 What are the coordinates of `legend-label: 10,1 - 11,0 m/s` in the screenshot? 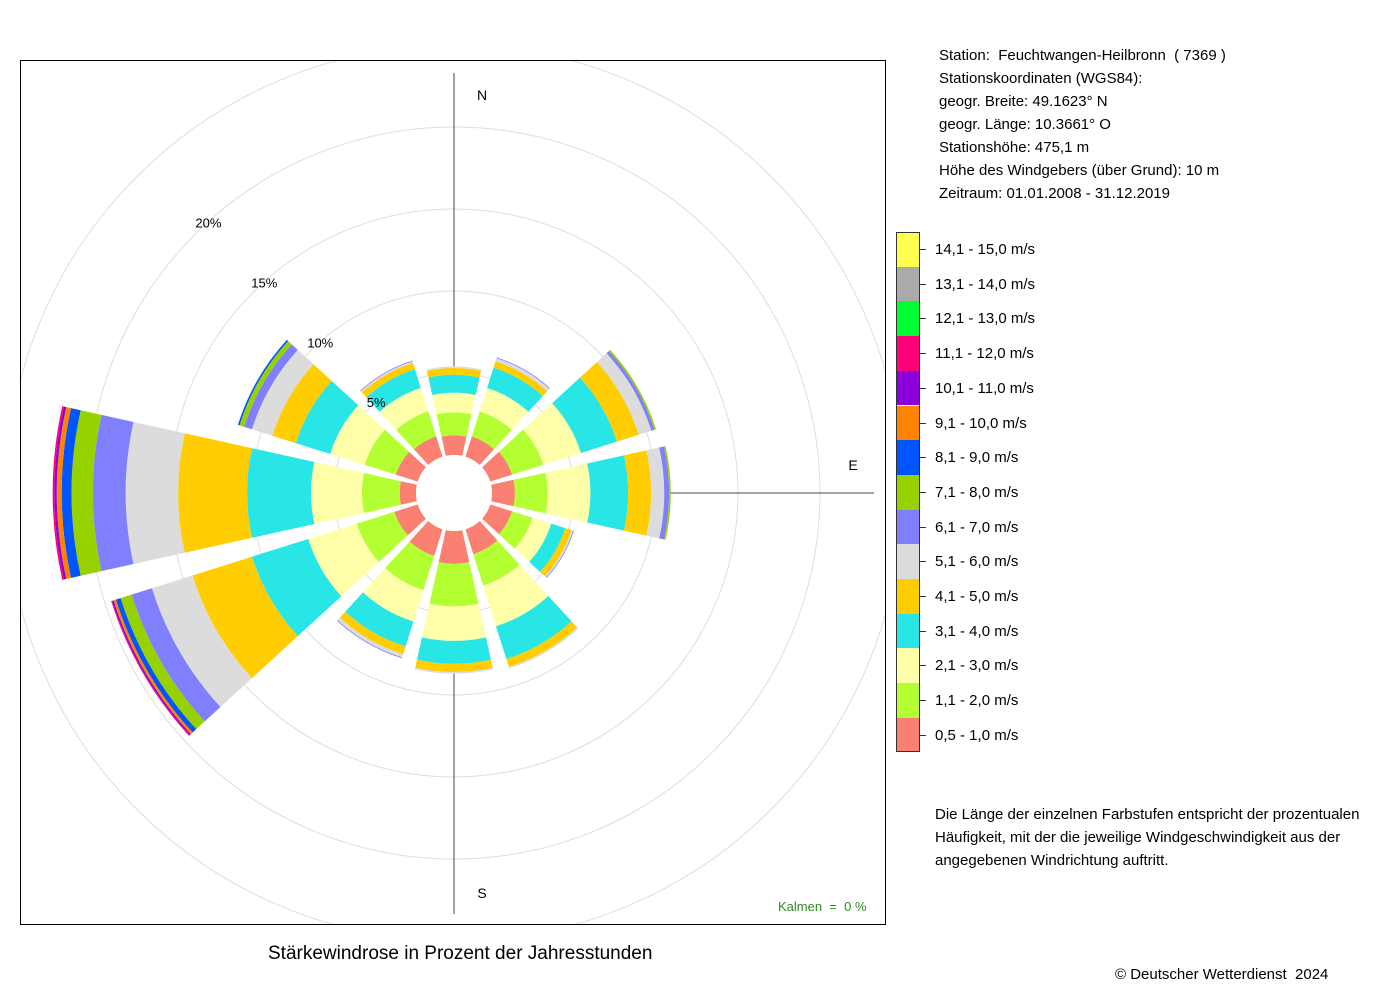 It's located at (984, 388).